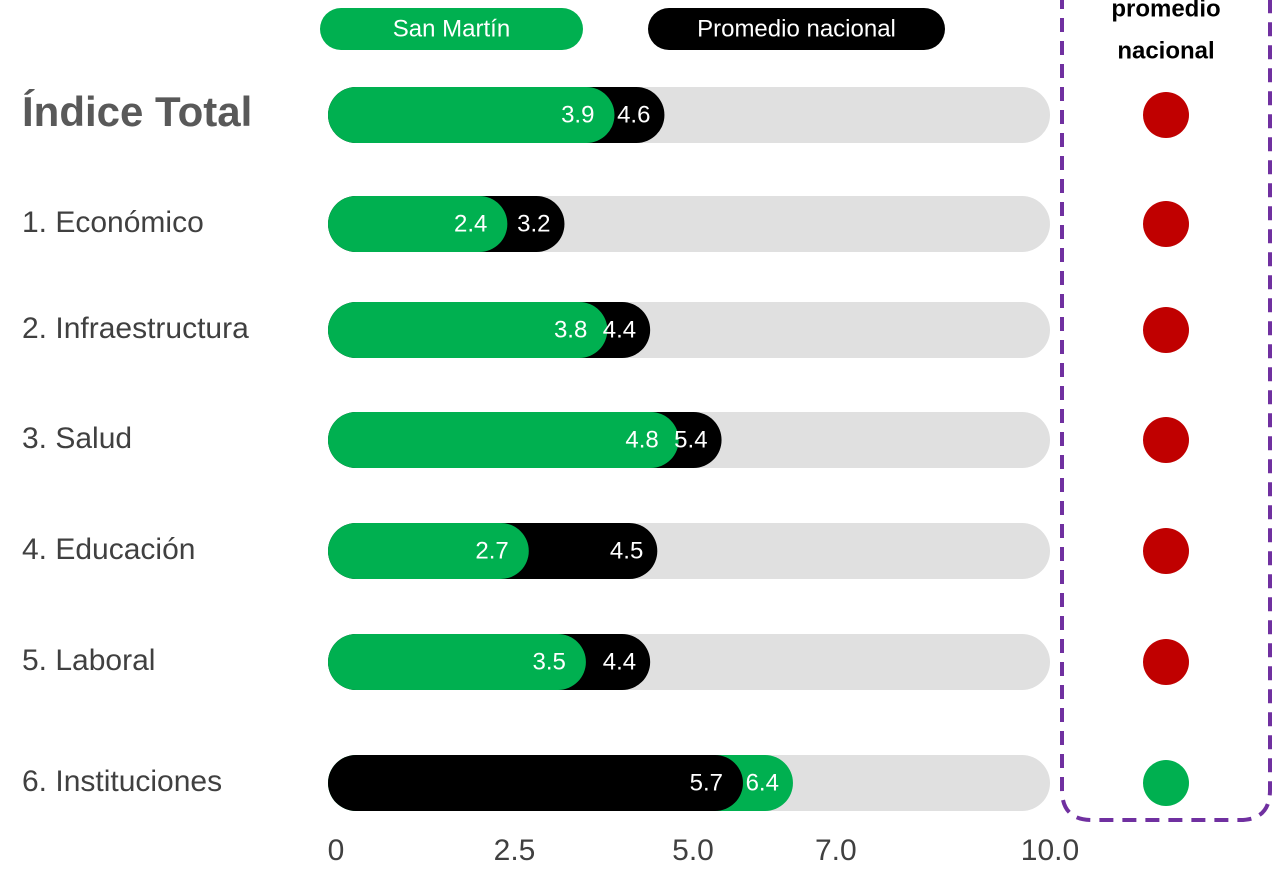  I want to click on category-label: 4. Educación, so click(108, 549).